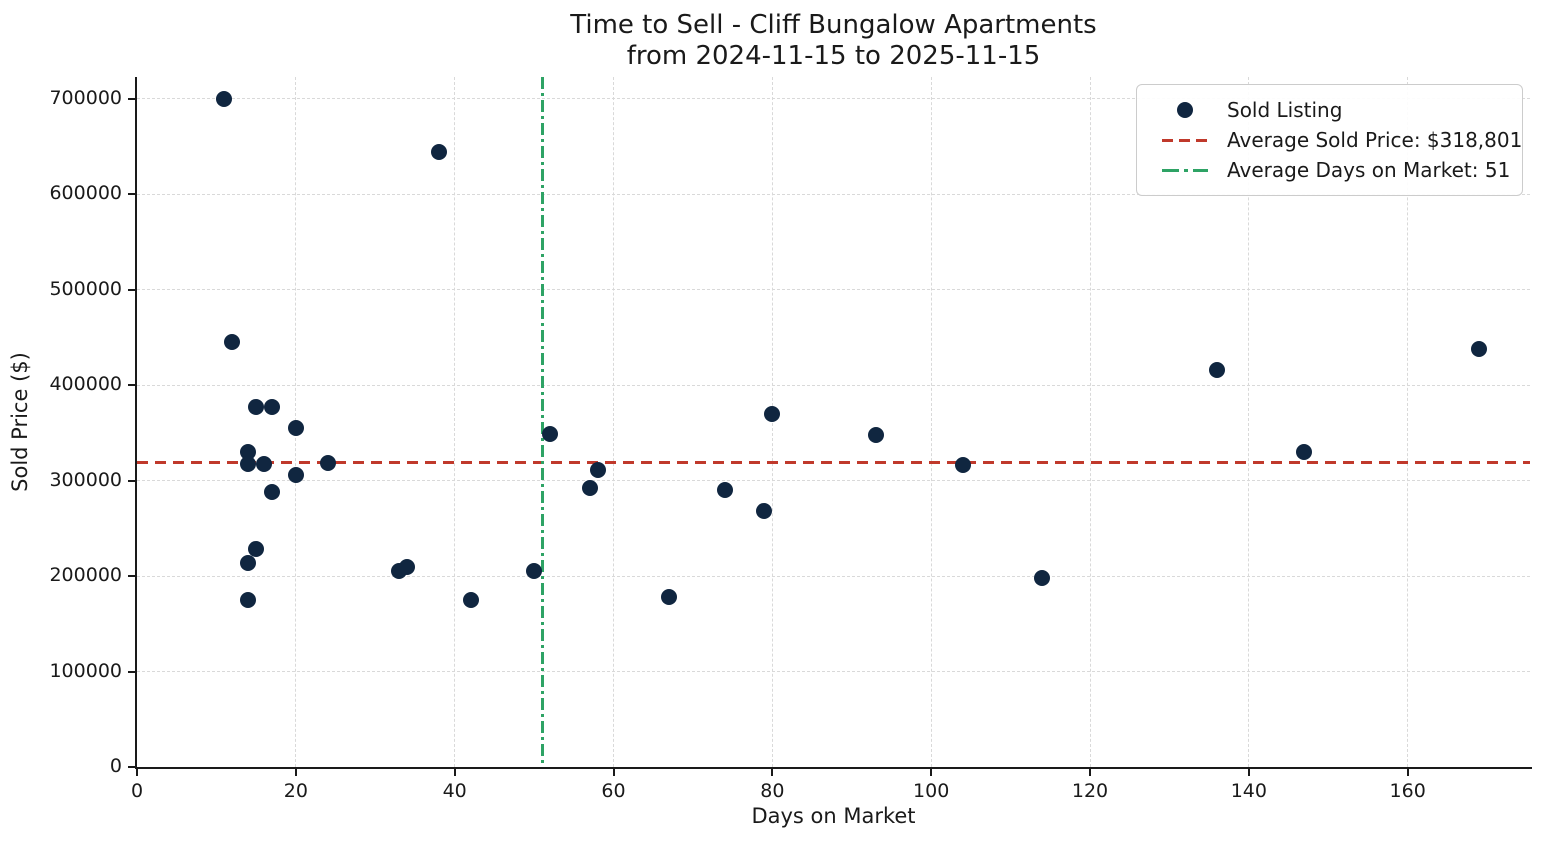 Image resolution: width=1547 pixels, height=845 pixels. Describe the element at coordinates (1375, 140) in the screenshot. I see `legend-label: Average Sold Price: $318,801` at that location.